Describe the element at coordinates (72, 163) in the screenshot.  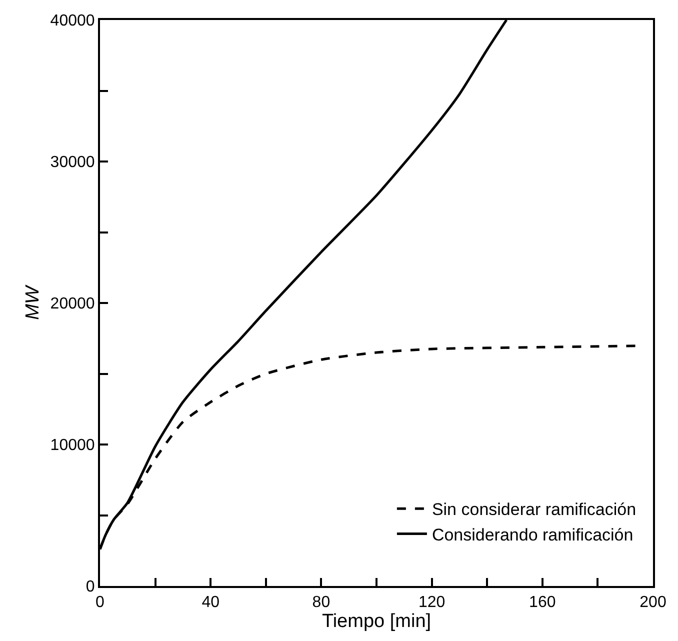
I see `y-tick-label: 30000` at that location.